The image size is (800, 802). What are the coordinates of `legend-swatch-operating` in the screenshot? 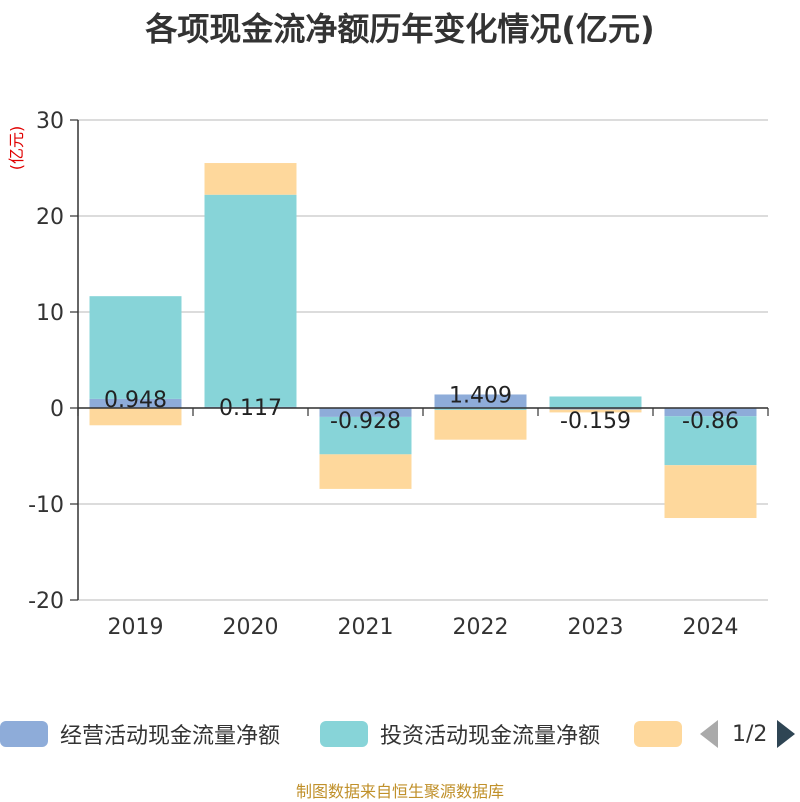 It's located at (24, 734).